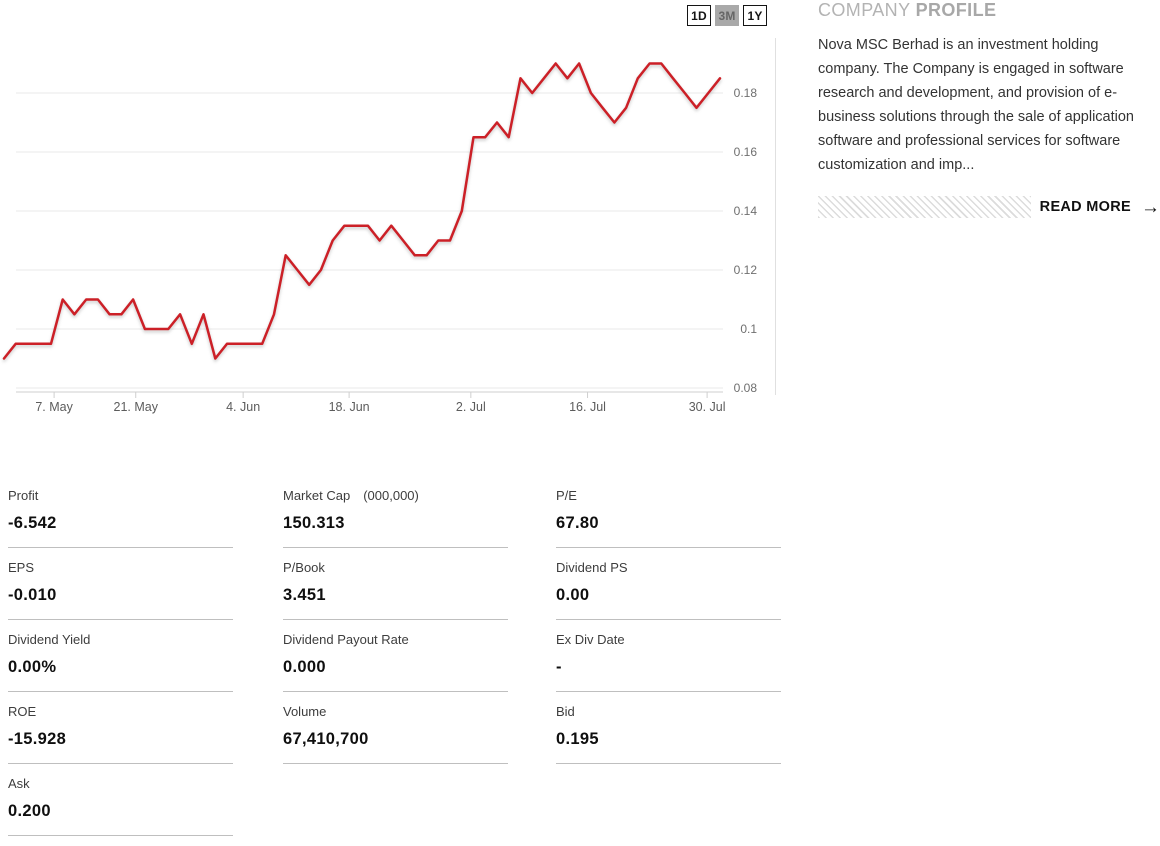 The image size is (1160, 846). Describe the element at coordinates (559, 667) in the screenshot. I see `stat-value: -` at that location.